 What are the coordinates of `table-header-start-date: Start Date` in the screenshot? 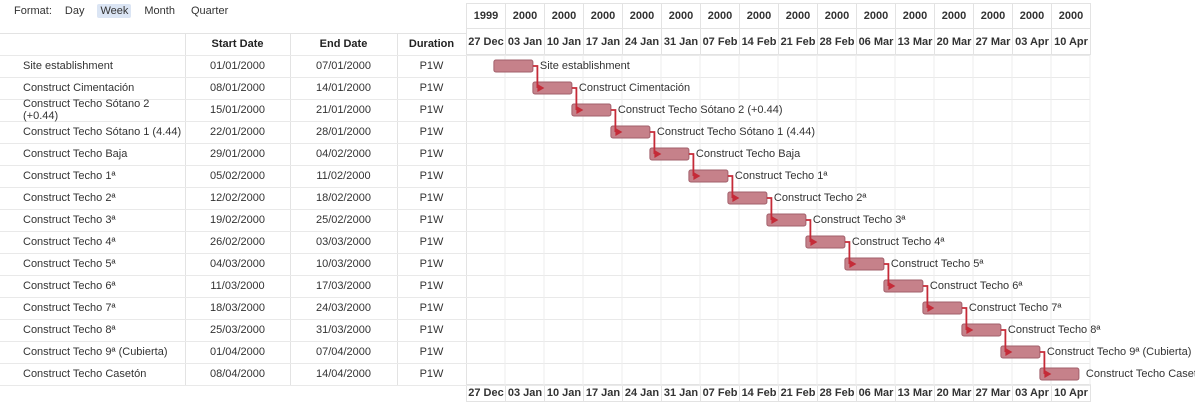 It's located at (237, 44).